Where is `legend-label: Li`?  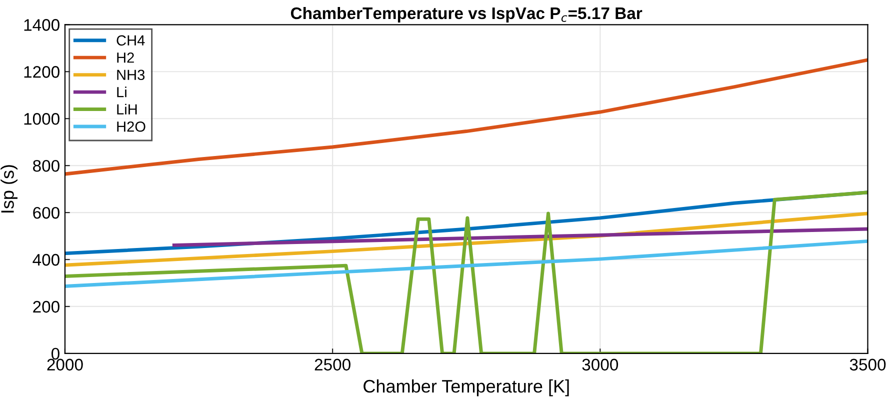 legend-label: Li is located at coordinates (121, 92).